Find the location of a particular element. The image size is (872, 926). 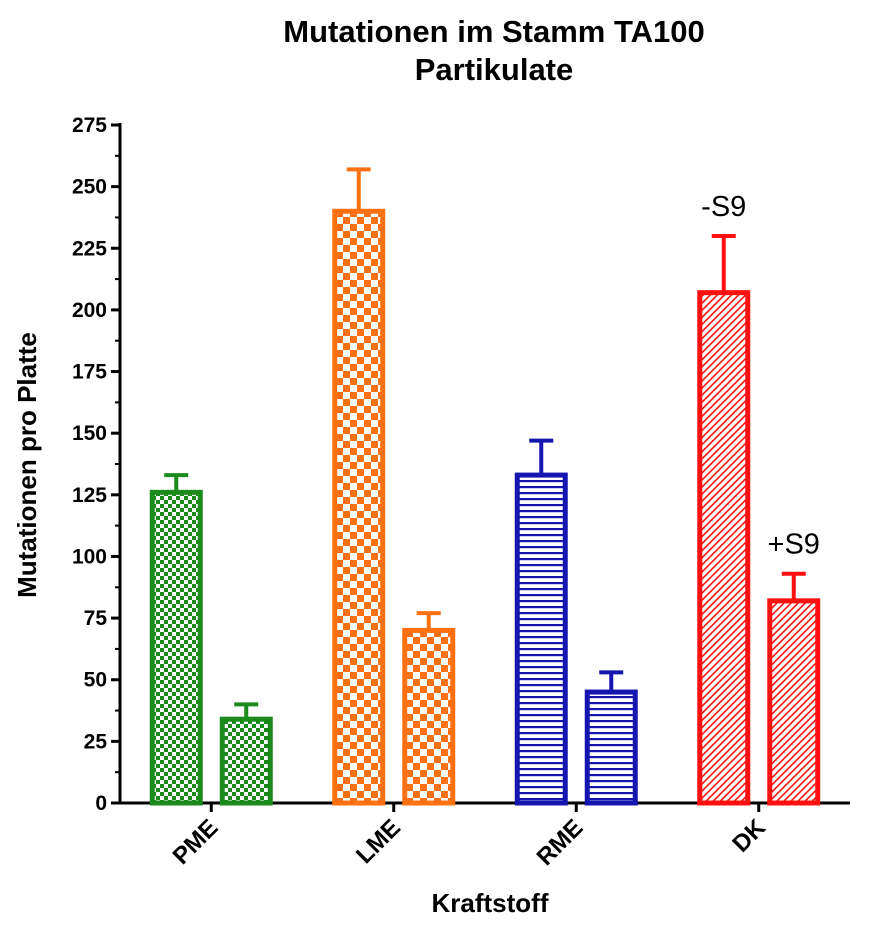

x-axis-title: Kraftstoff is located at coordinates (490, 903).